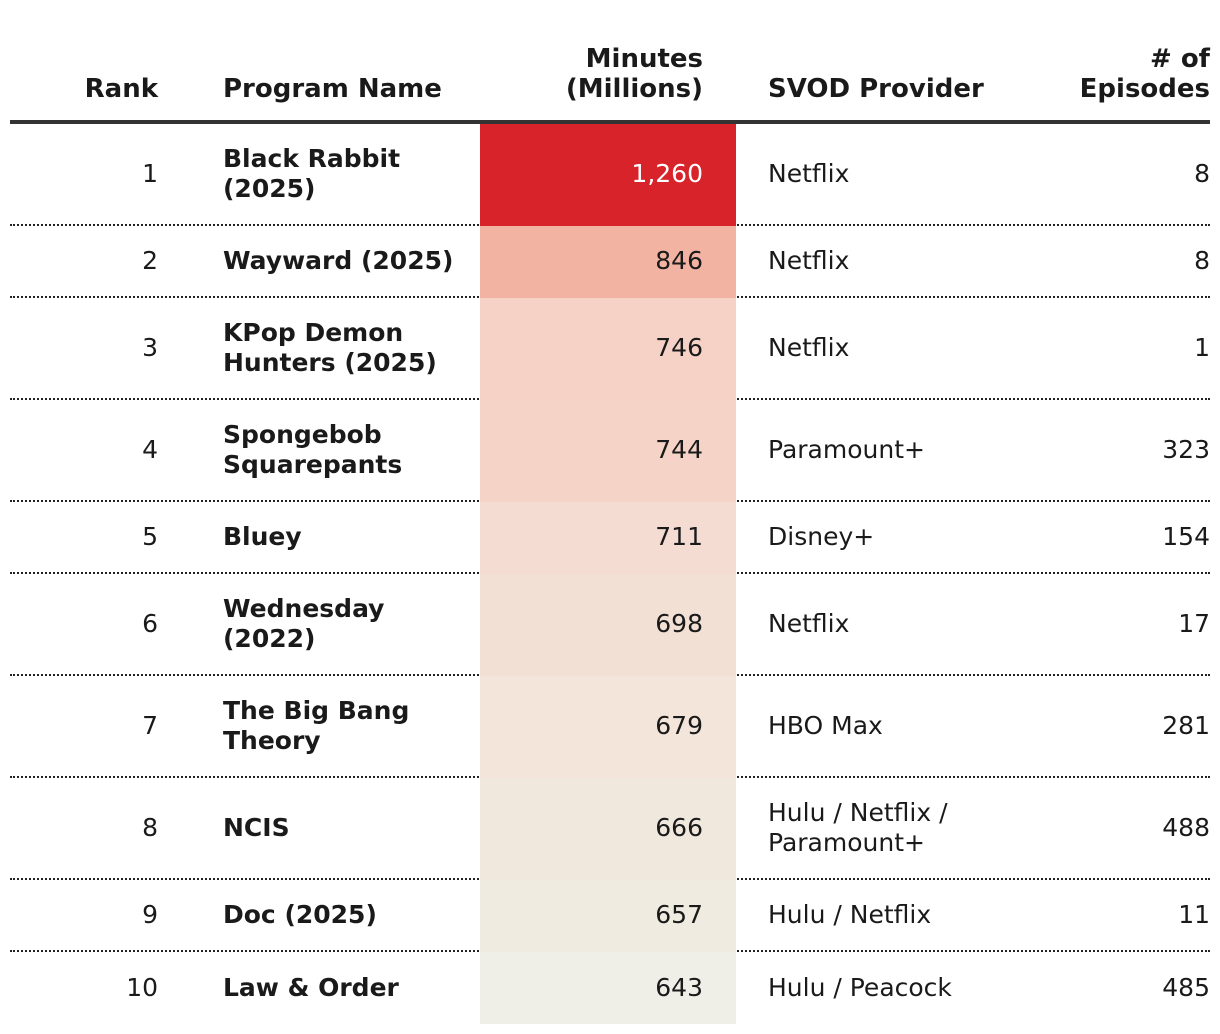 This screenshot has height=1034, width=1220. I want to click on svod-provider-cell: Disney+, so click(821, 536).